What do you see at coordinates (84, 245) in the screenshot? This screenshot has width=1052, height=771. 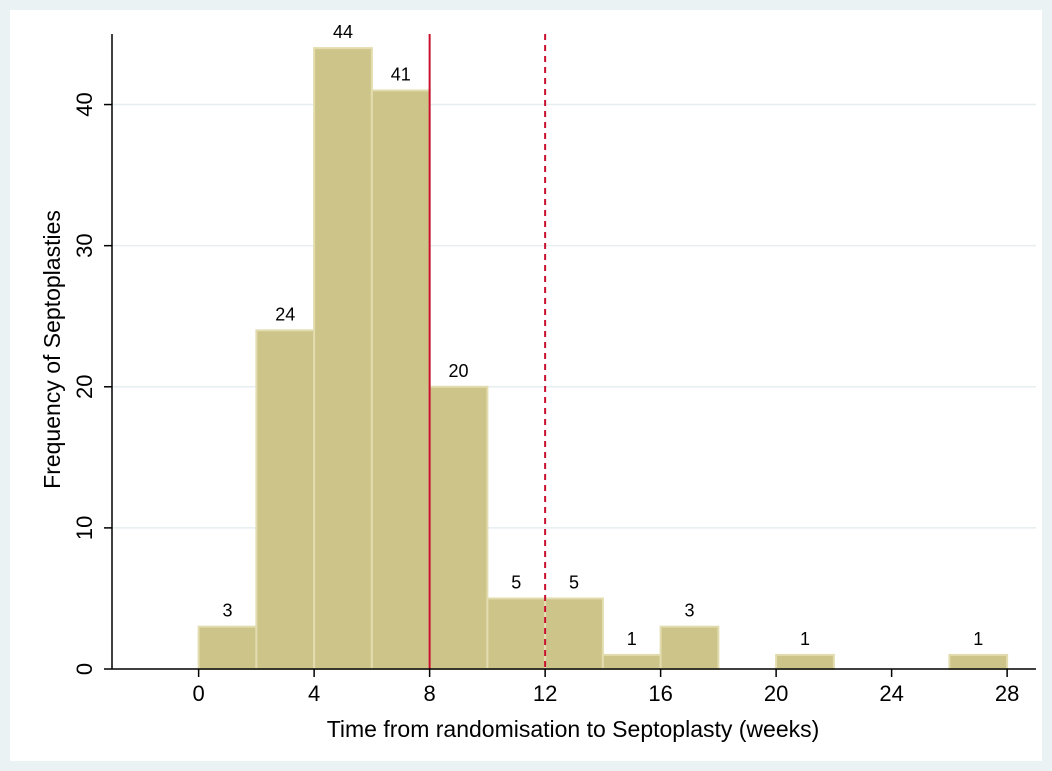 I see `y-tick-label-30: 30` at bounding box center [84, 245].